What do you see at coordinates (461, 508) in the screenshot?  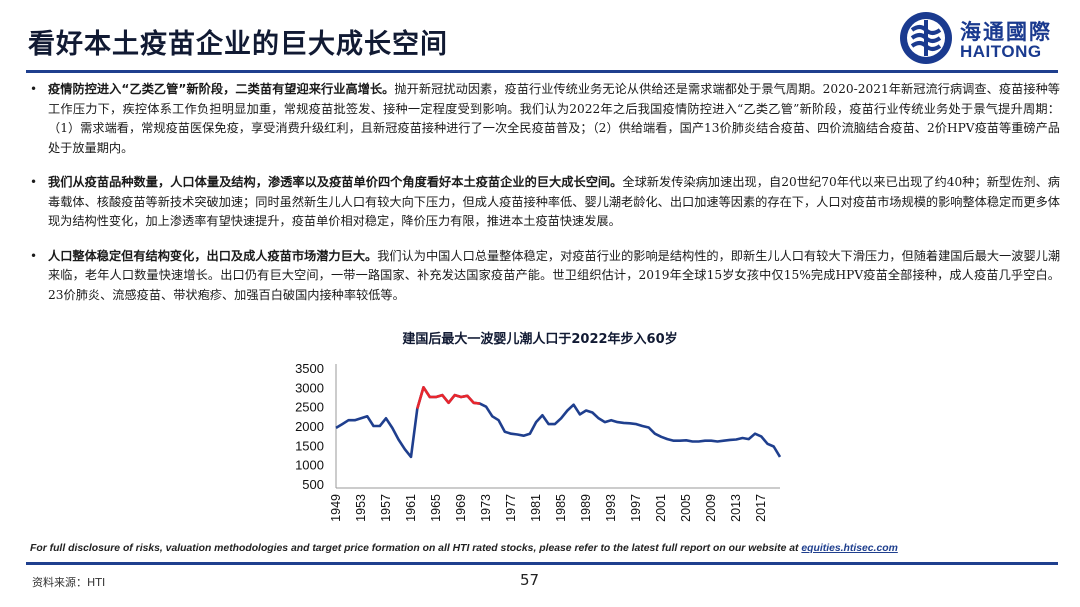 I see `x-tick-label: 1969` at bounding box center [461, 508].